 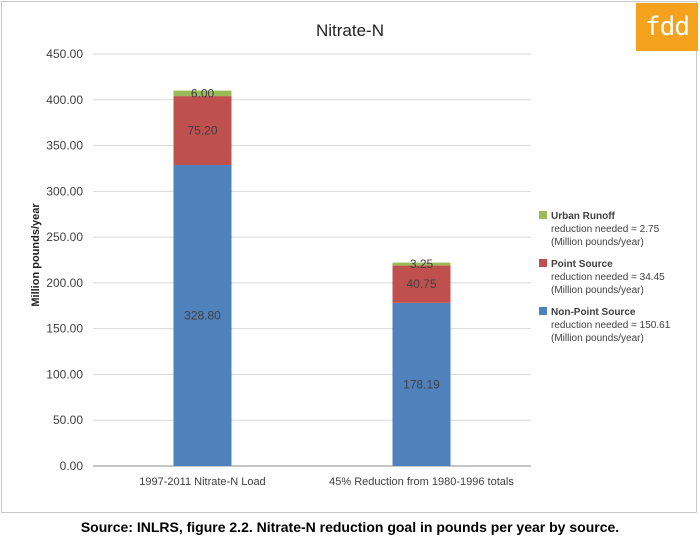 I want to click on data-label: 6.00, so click(x=203, y=93).